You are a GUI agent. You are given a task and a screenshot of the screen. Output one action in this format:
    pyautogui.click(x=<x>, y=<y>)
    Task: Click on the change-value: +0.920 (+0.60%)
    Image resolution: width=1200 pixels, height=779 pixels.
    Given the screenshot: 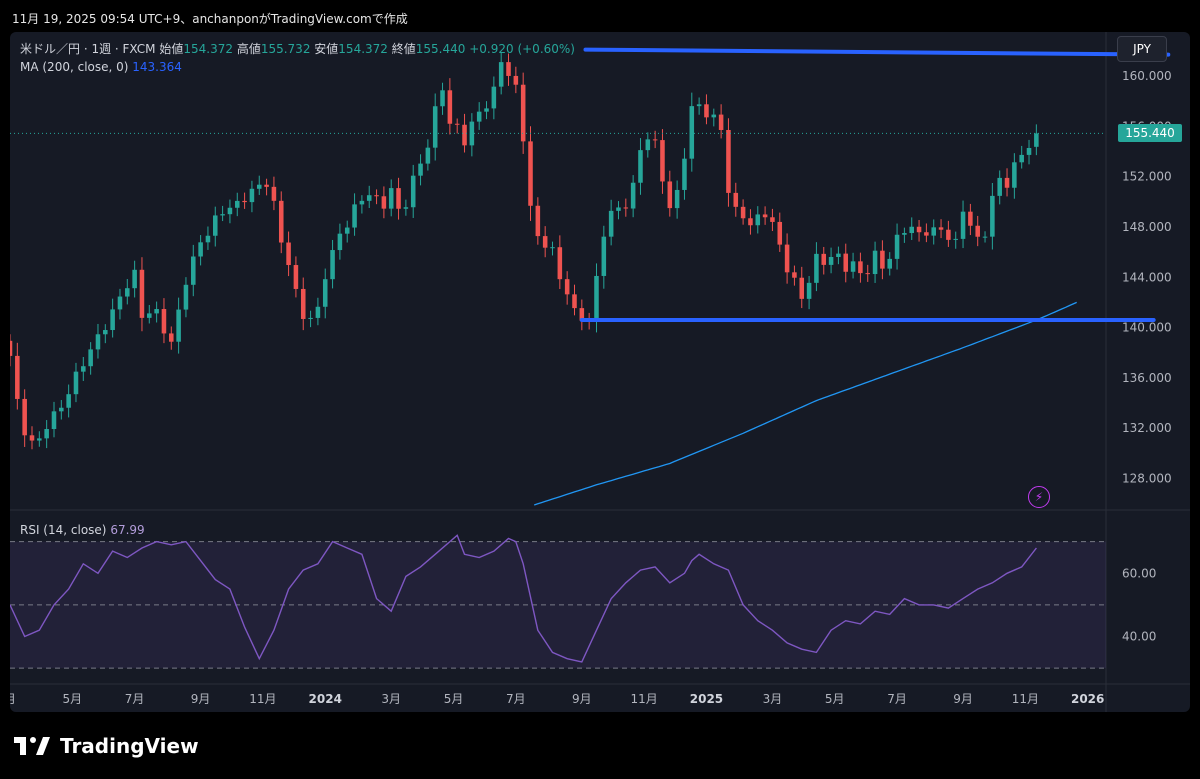 What is the action you would take?
    pyautogui.click(x=522, y=49)
    